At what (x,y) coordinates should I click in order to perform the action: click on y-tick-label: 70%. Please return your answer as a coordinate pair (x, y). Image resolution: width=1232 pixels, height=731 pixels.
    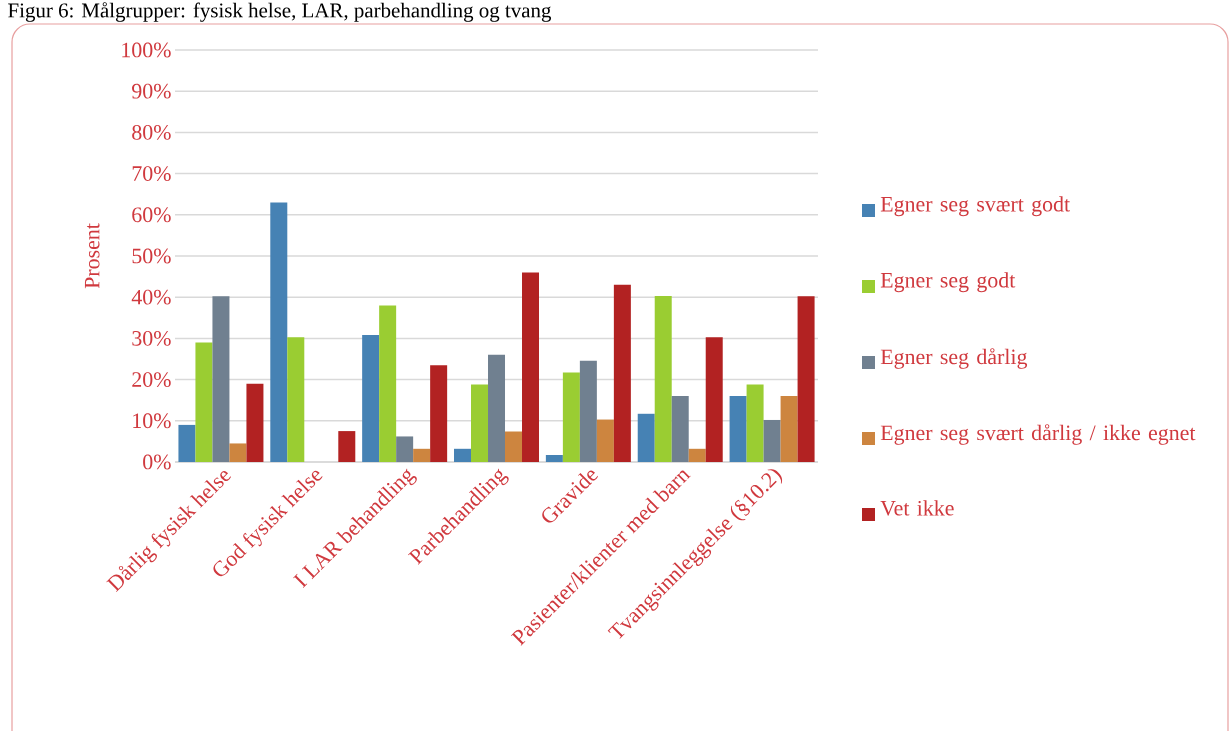
    Looking at the image, I should click on (151, 174).